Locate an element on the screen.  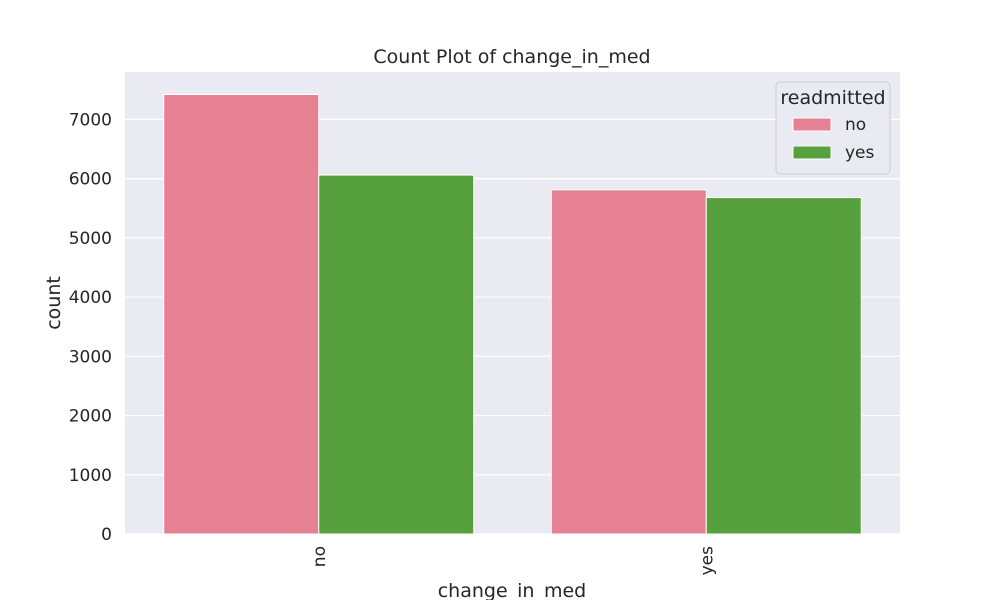
y-tick-label: 3000 is located at coordinates (90, 357).